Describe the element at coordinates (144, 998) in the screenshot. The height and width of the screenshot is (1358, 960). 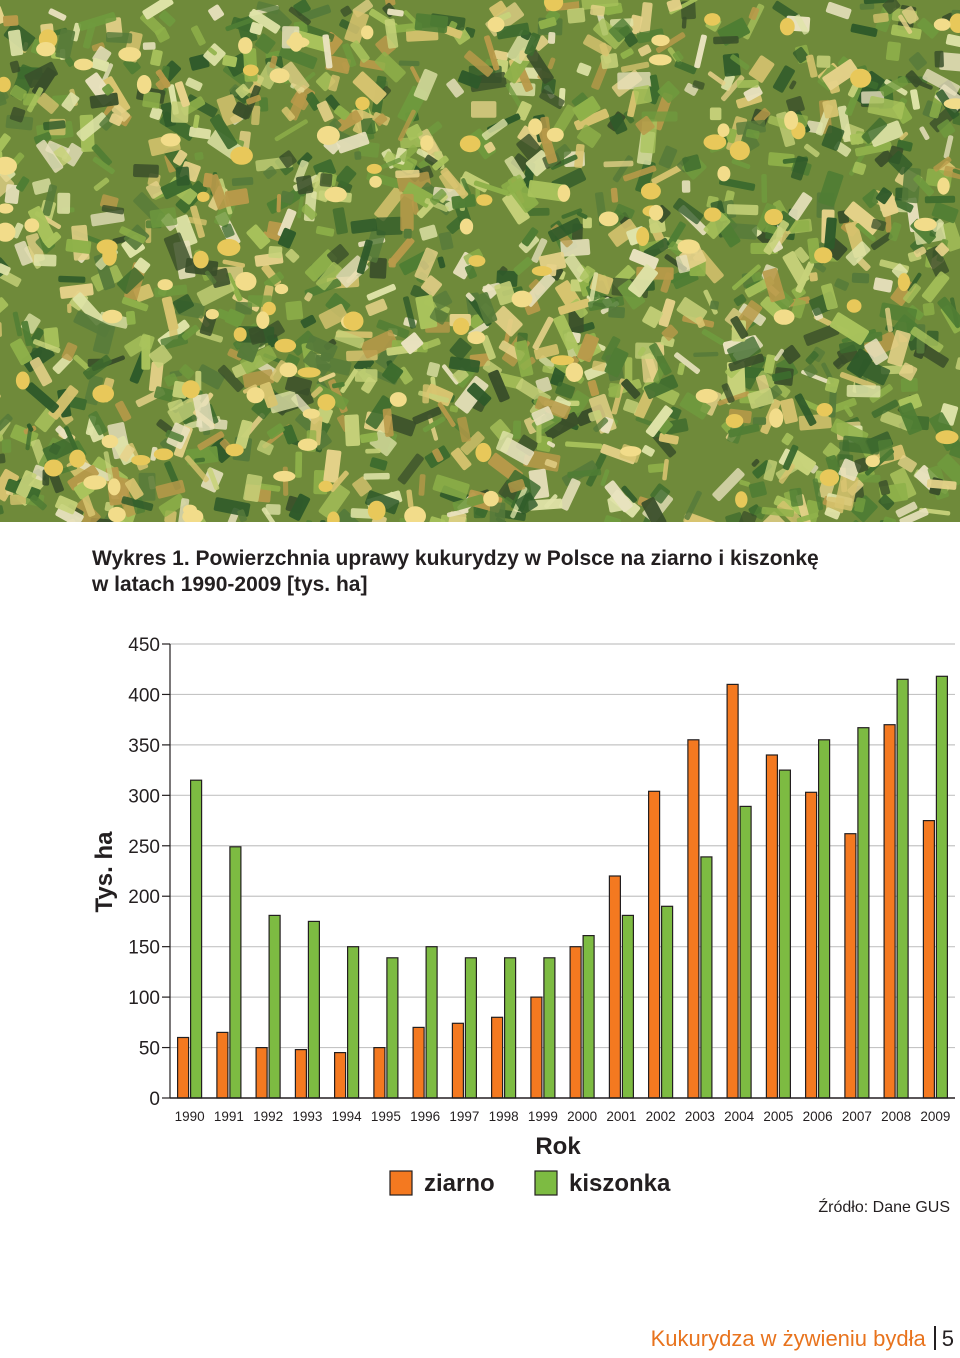
I see `y-tick-label: 100` at that location.